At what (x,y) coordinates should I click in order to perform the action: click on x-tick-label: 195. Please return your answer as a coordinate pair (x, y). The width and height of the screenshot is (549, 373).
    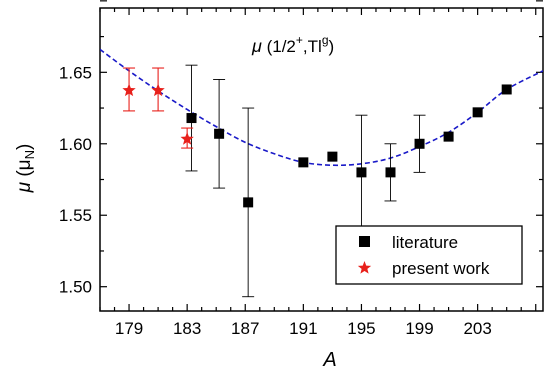
    Looking at the image, I should click on (361, 328).